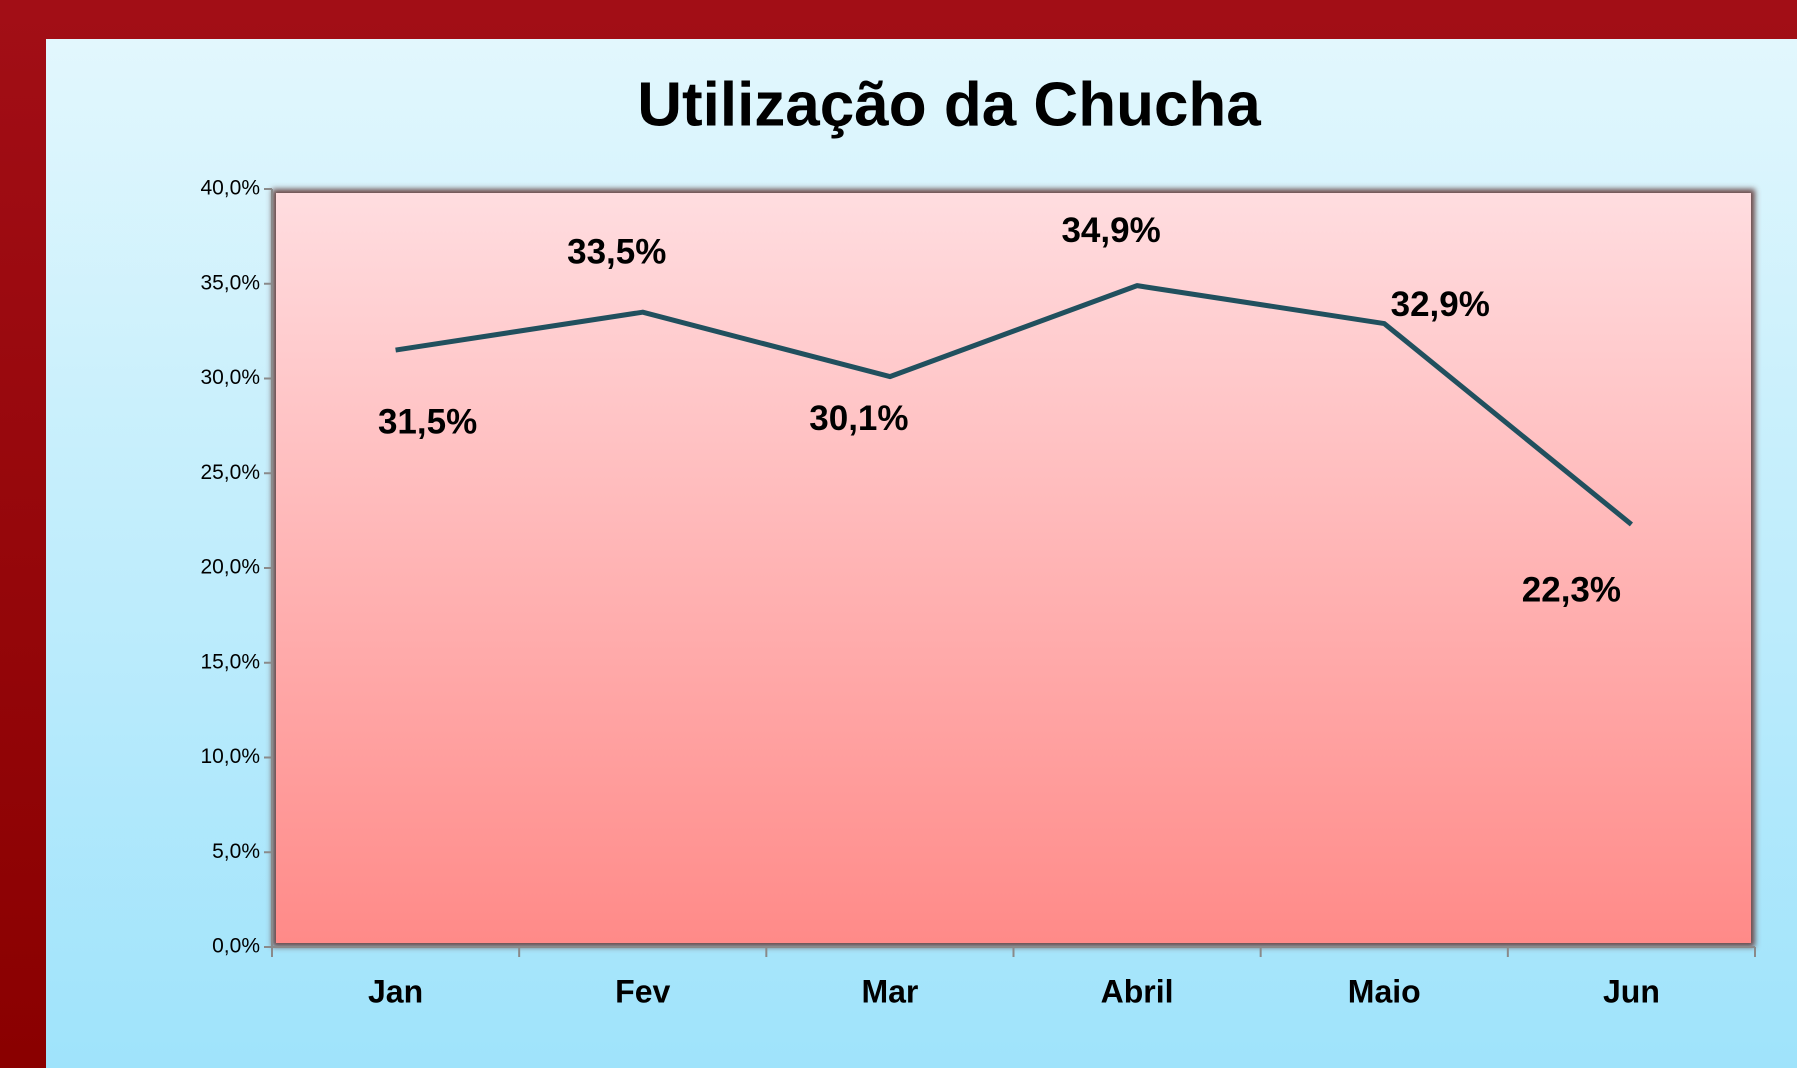 Image resolution: width=1797 pixels, height=1068 pixels. Describe the element at coordinates (642, 991) in the screenshot. I see `x-tick-label: Fev` at that location.